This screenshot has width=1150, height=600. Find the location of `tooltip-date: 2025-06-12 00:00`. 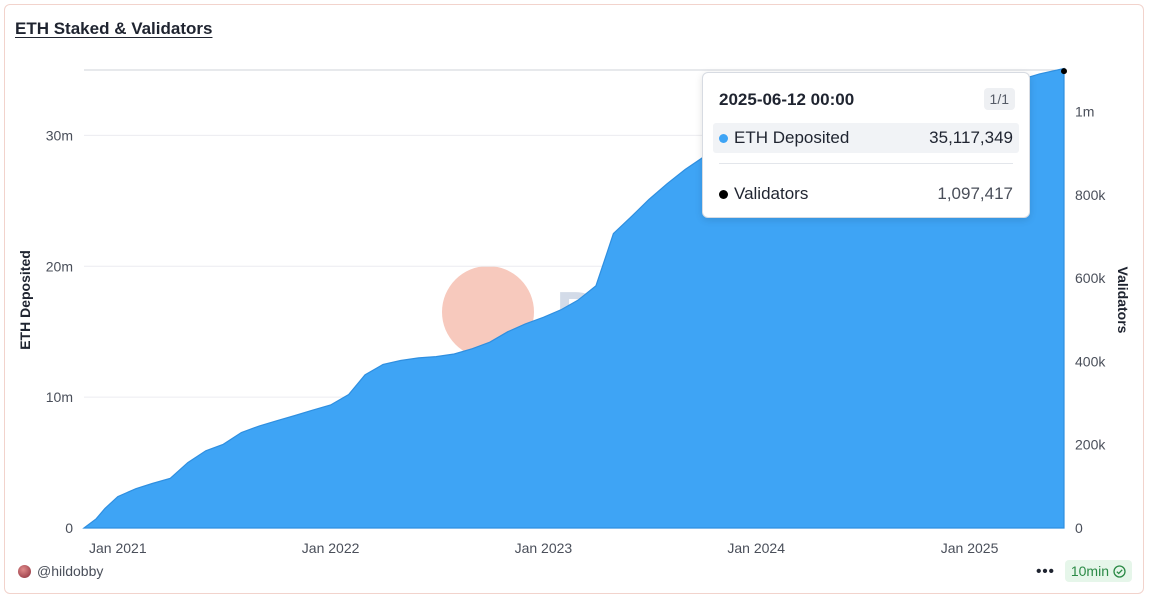

tooltip-date: 2025-06-12 00:00 is located at coordinates (787, 99).